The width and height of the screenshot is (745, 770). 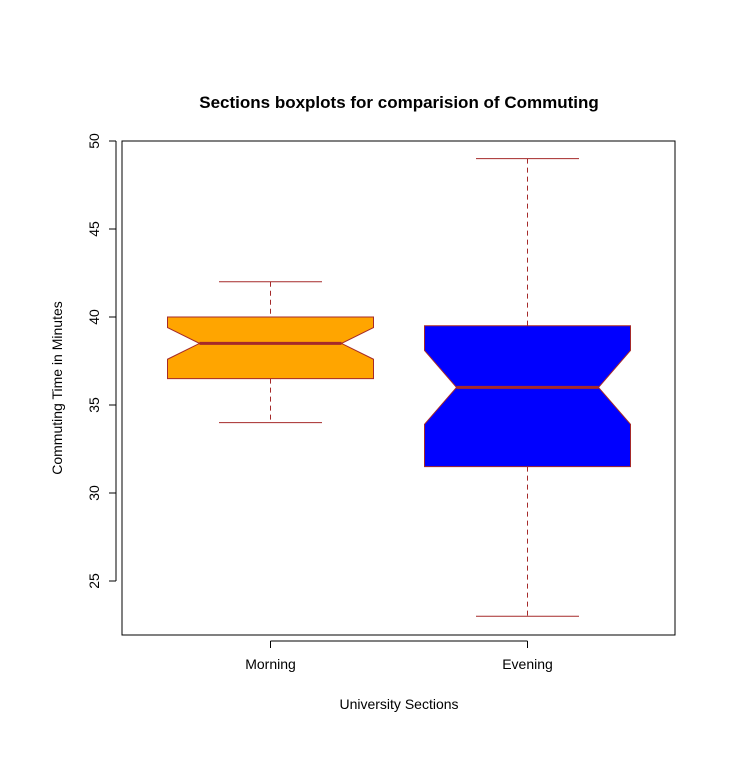 What do you see at coordinates (398, 704) in the screenshot?
I see `x-axis-label: University Sections` at bounding box center [398, 704].